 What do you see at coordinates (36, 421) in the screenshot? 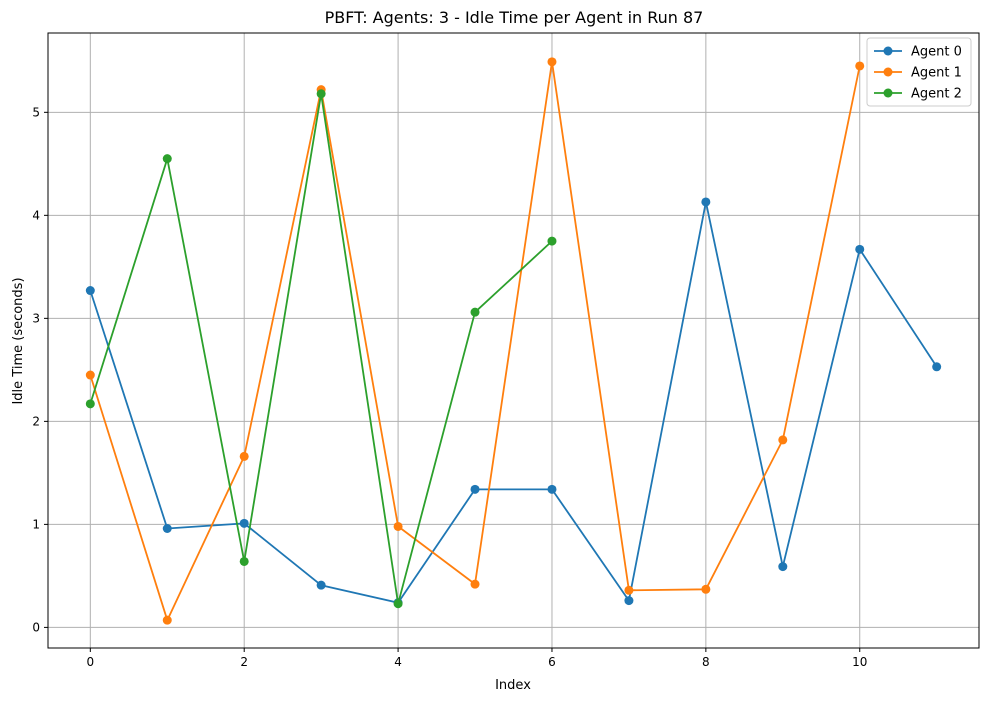
I see `y-tick-label: 2` at bounding box center [36, 421].